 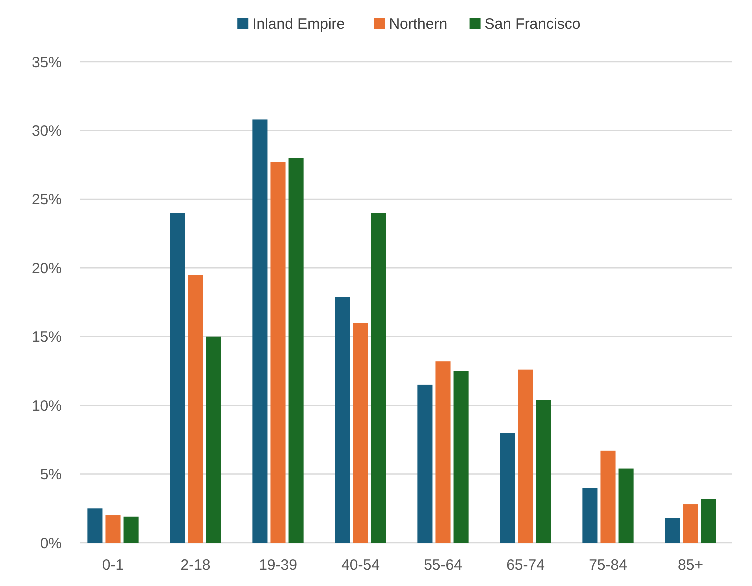 What do you see at coordinates (691, 565) in the screenshot?
I see `x-tick-label: 85+` at bounding box center [691, 565].